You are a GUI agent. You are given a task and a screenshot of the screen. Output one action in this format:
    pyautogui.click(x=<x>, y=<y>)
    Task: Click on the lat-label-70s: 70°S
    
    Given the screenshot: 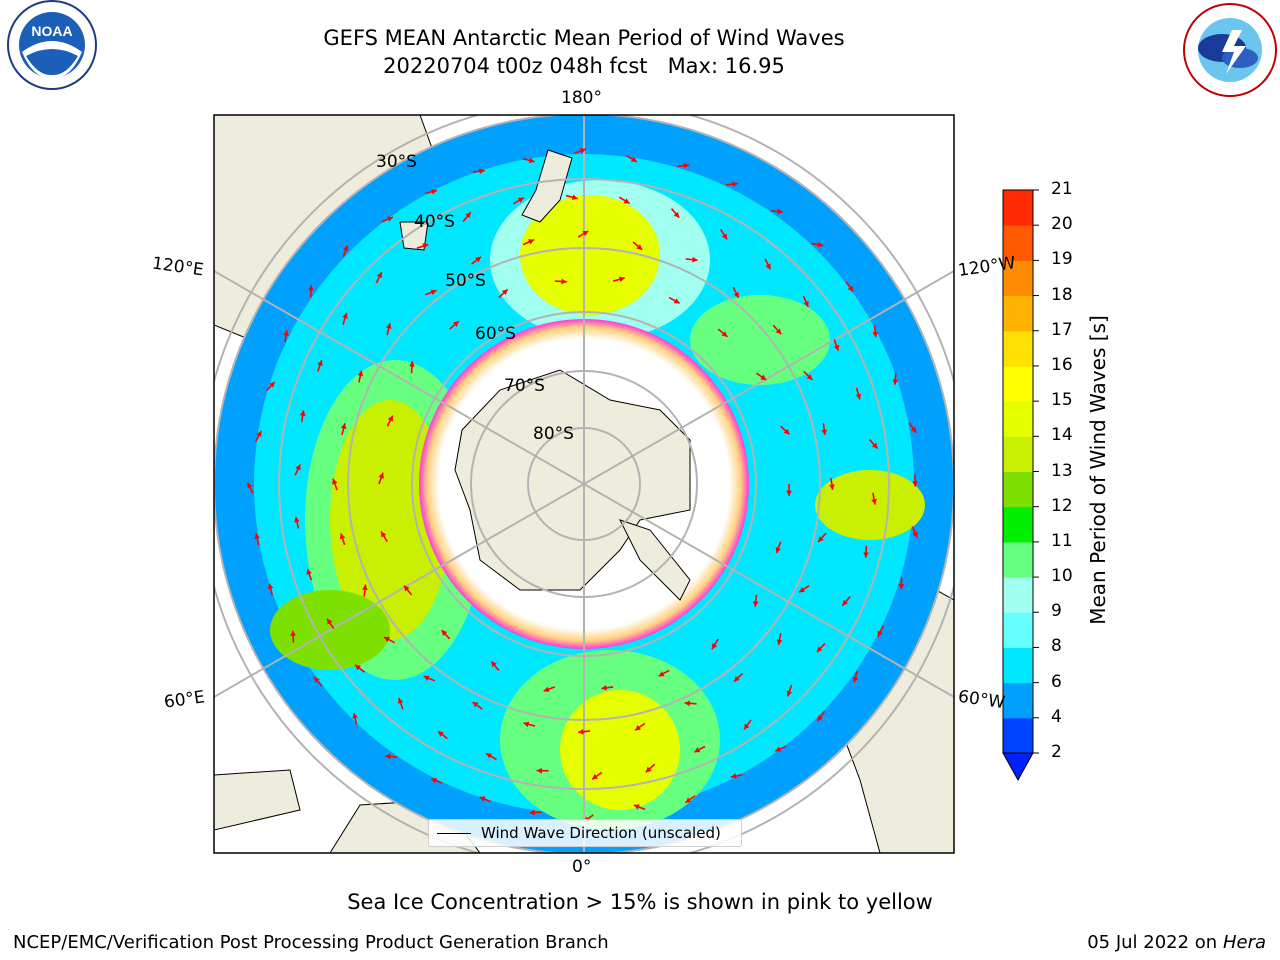 What is the action you would take?
    pyautogui.click(x=524, y=386)
    